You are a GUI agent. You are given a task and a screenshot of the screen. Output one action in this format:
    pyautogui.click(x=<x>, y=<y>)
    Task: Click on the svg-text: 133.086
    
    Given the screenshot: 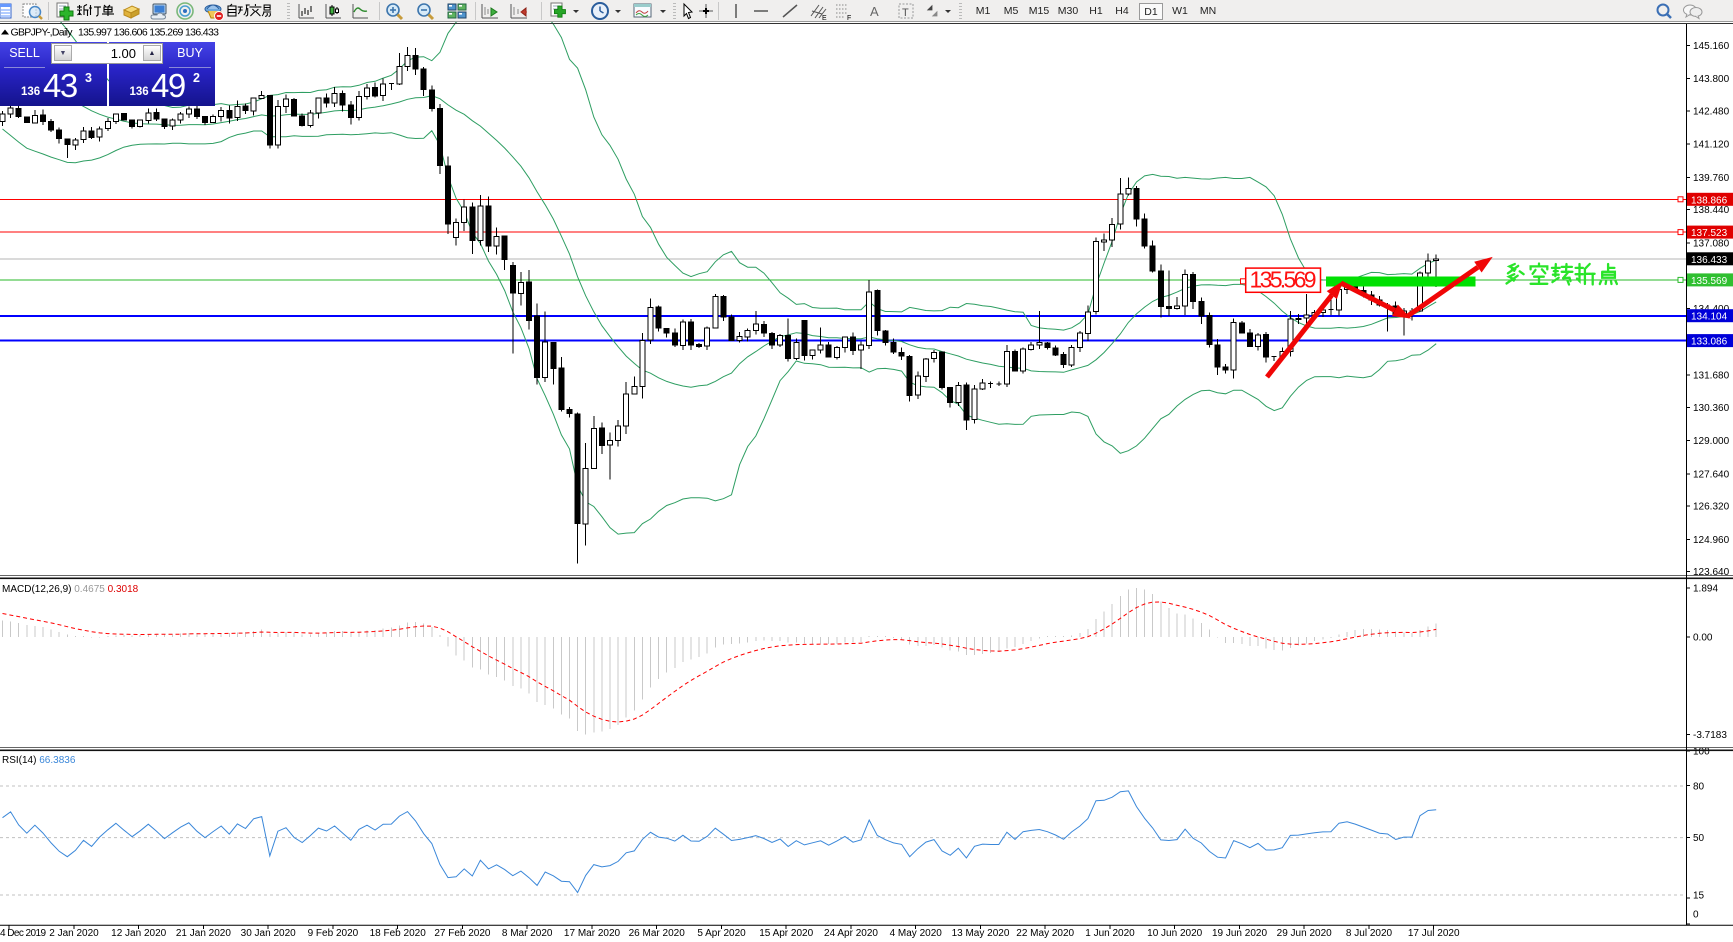 What is the action you would take?
    pyautogui.click(x=1709, y=342)
    